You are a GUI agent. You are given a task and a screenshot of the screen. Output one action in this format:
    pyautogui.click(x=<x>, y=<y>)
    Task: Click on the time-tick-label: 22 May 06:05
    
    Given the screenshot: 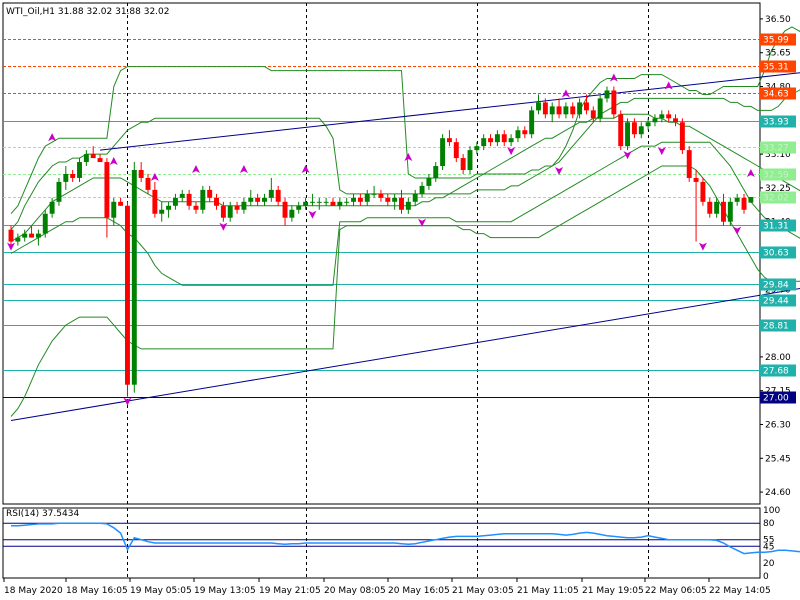 What is the action you would take?
    pyautogui.click(x=676, y=591)
    